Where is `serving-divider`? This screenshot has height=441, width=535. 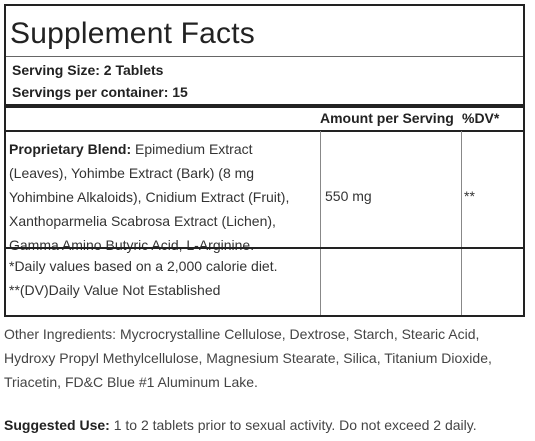
serving-divider is located at coordinates (264, 106).